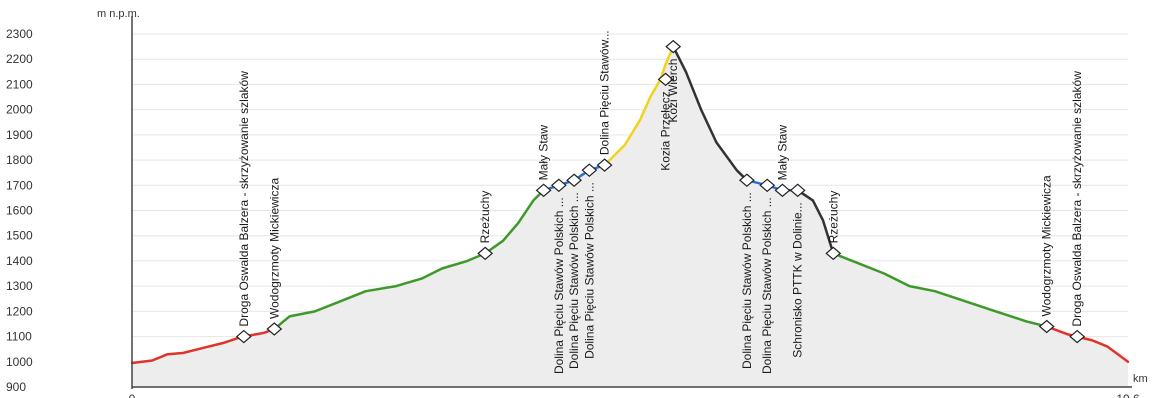 This screenshot has width=1156, height=398. Describe the element at coordinates (1140, 379) in the screenshot. I see `x-axis-label: km` at that location.